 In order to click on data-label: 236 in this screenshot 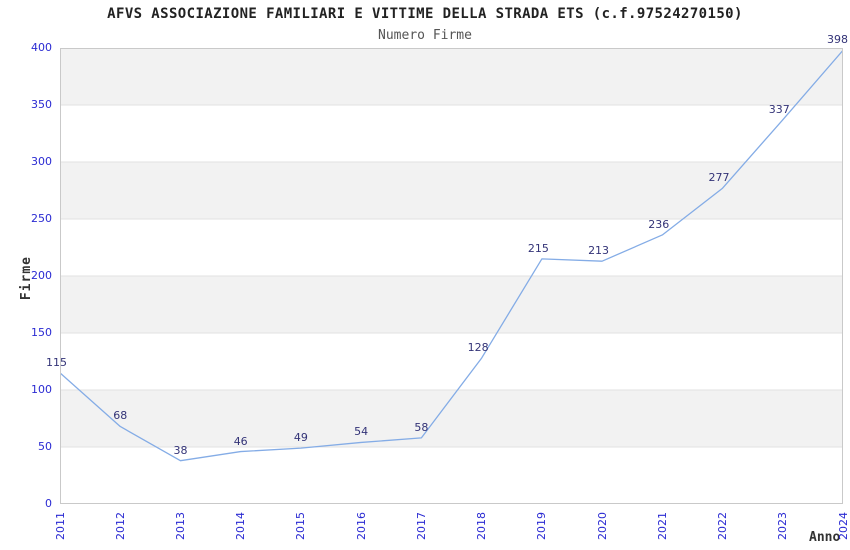, I will do `click(659, 224)`.